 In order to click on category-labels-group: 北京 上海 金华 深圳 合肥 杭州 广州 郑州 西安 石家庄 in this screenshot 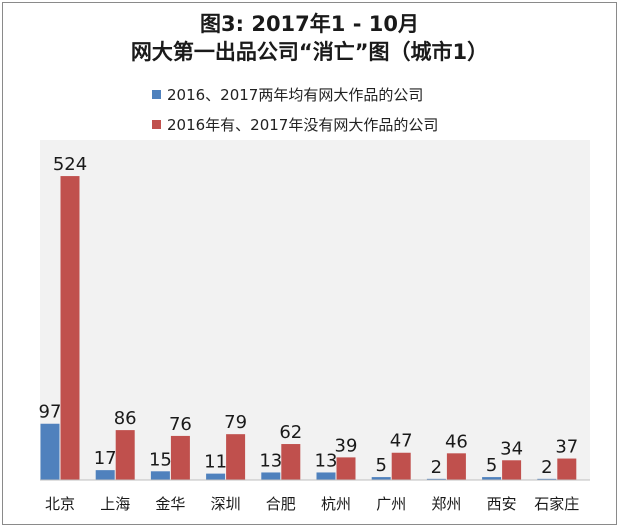, I will do `click(312, 504)`.